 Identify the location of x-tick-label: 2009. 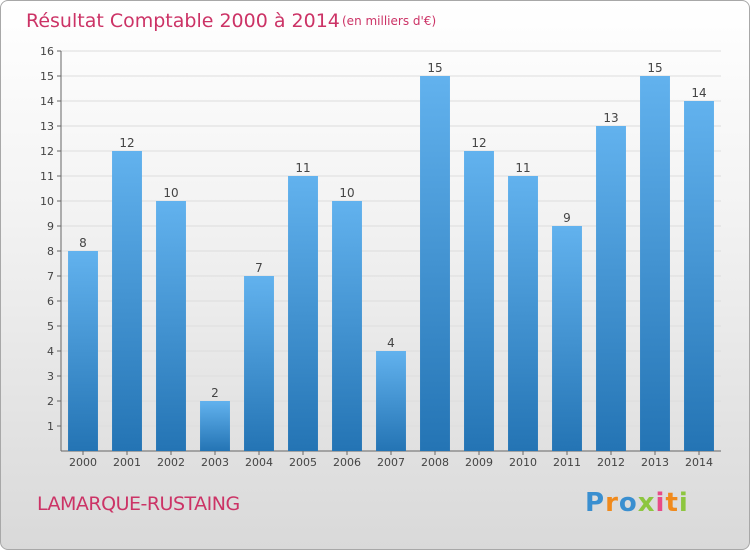
(479, 462).